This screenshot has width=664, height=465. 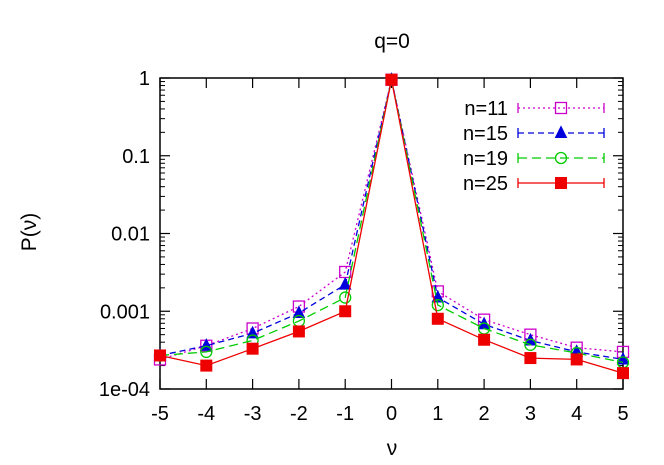 What do you see at coordinates (299, 414) in the screenshot?
I see `x-tick-label: -2` at bounding box center [299, 414].